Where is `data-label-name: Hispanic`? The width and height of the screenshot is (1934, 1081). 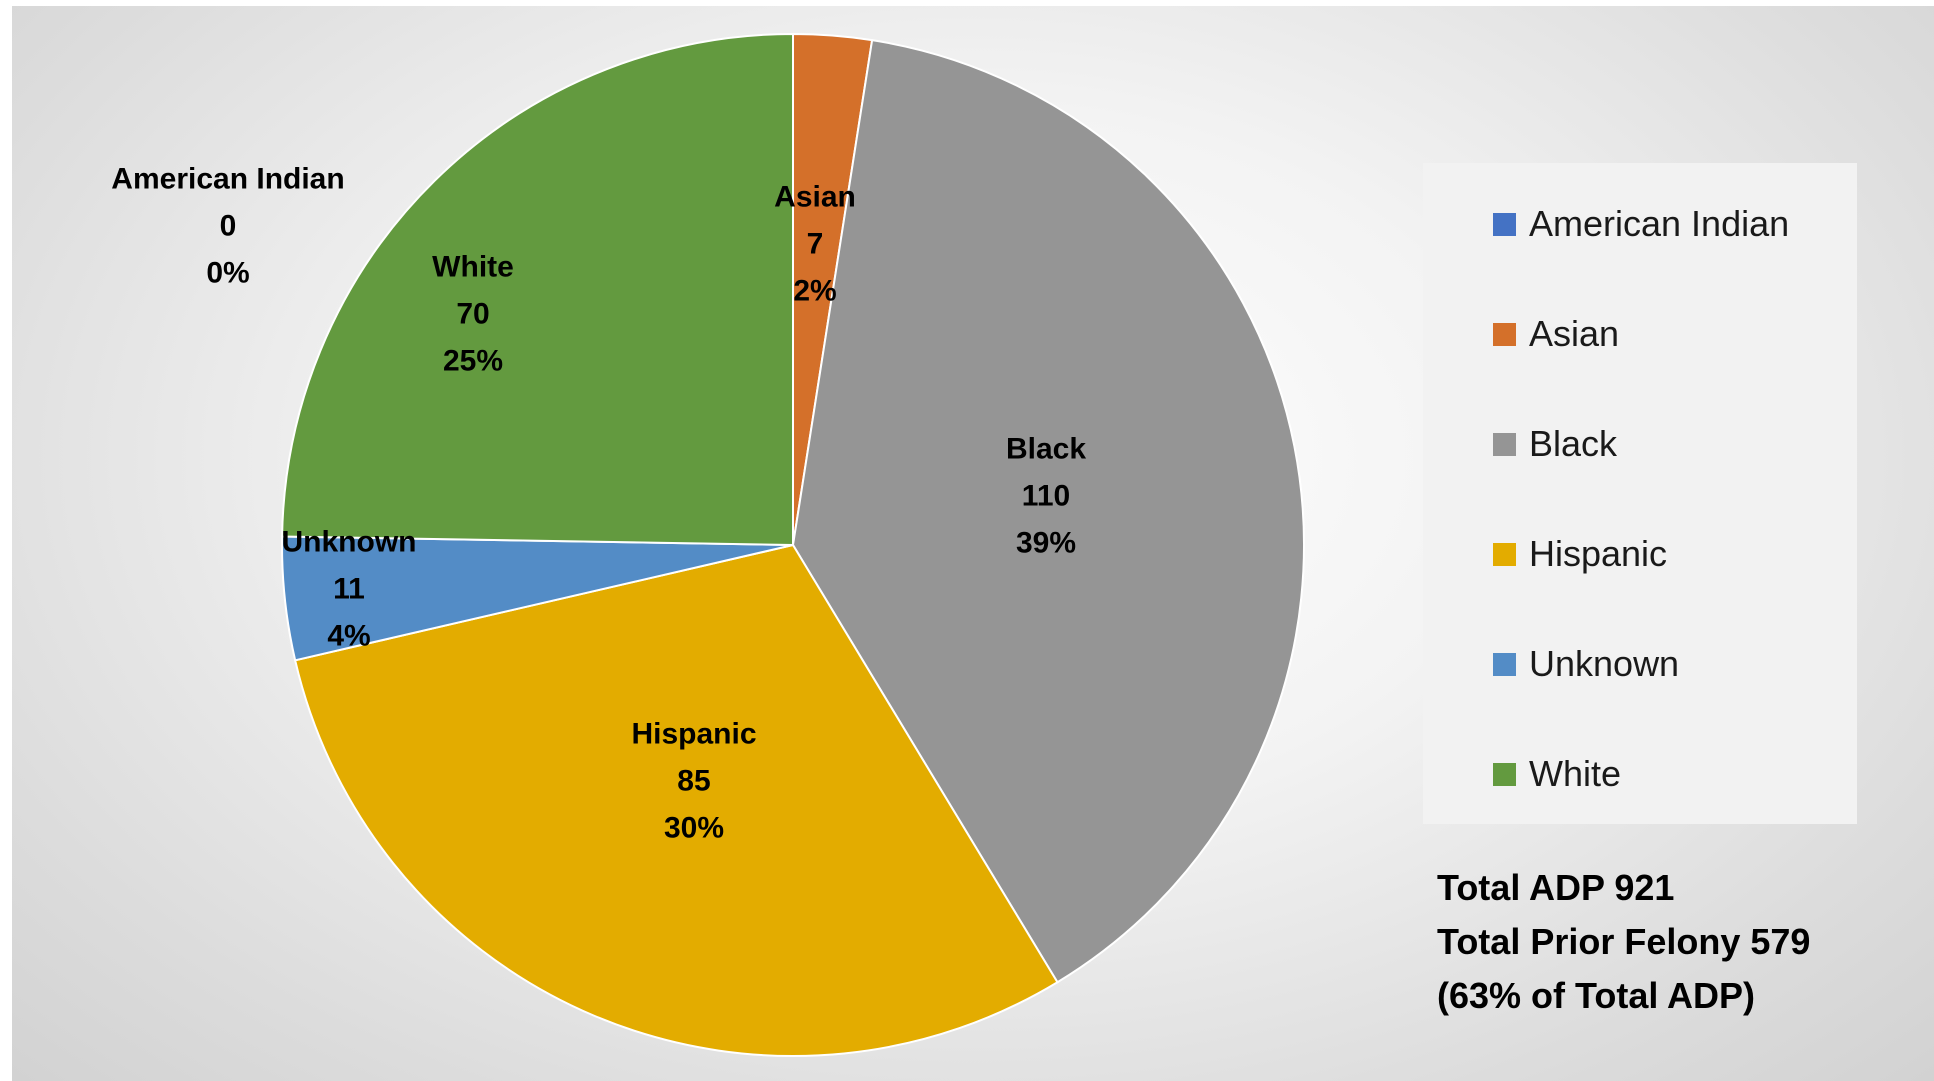
data-label-name: Hispanic is located at coordinates (694, 734).